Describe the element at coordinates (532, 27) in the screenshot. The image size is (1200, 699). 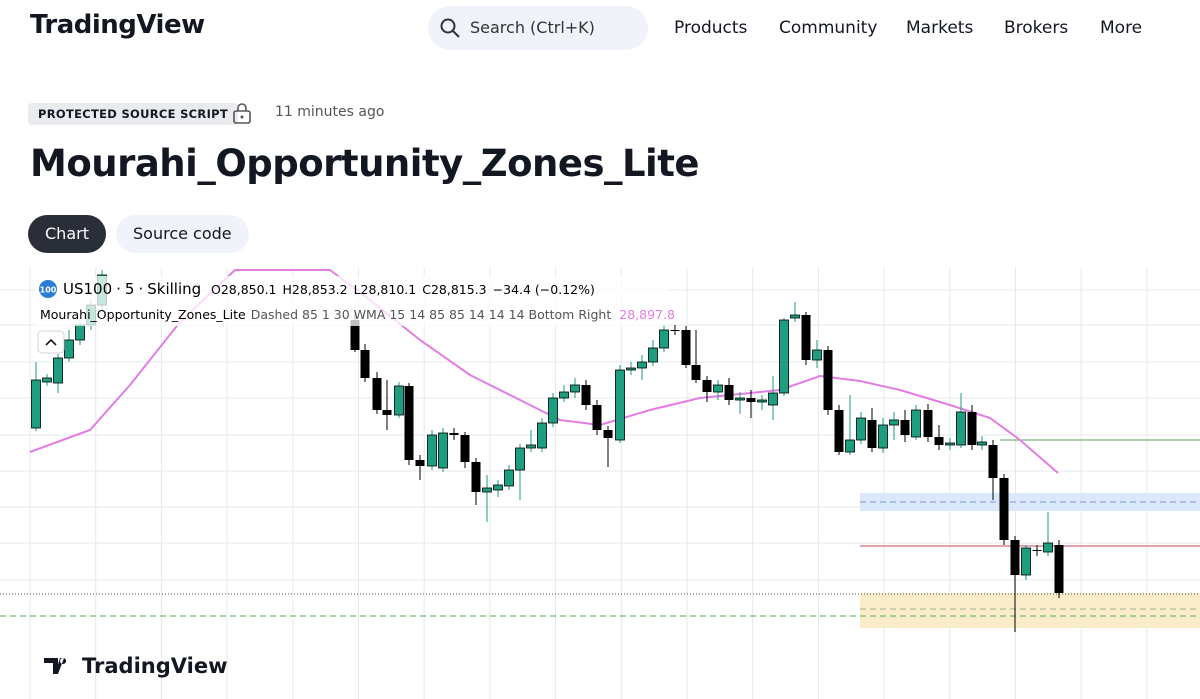
I see `search-placeholder: Search (Ctrl+K)` at that location.